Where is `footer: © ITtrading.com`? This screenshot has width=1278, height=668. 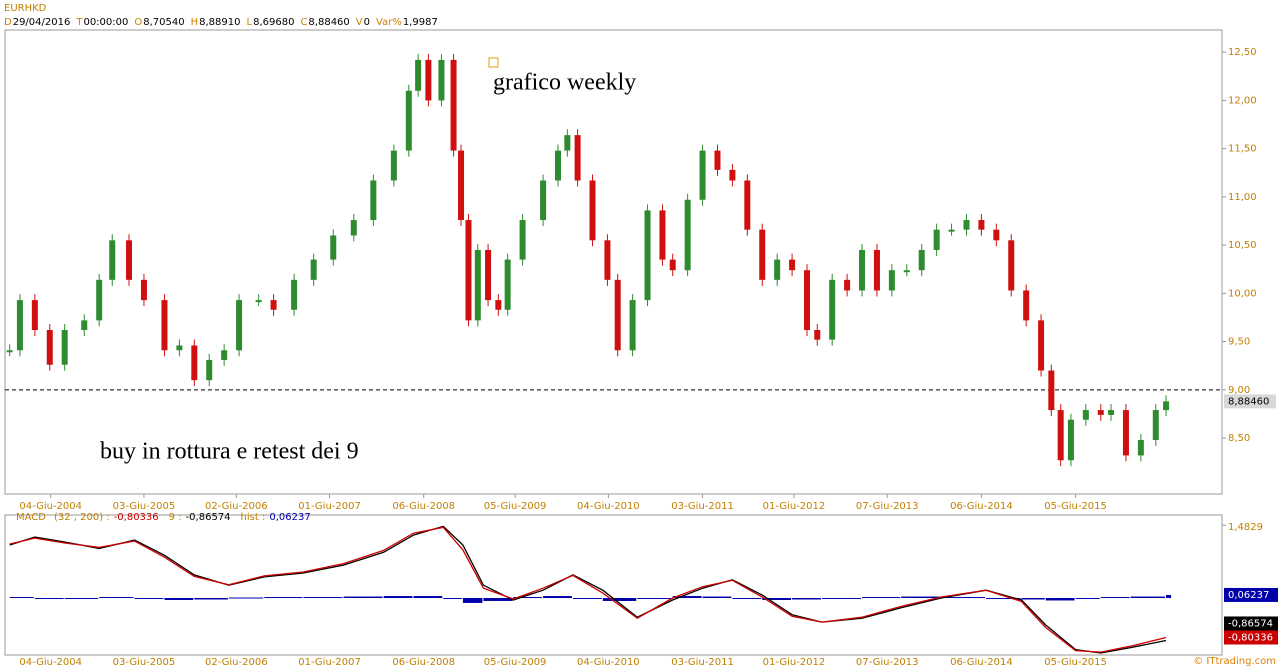
footer: © ITtrading.com is located at coordinates (1234, 661).